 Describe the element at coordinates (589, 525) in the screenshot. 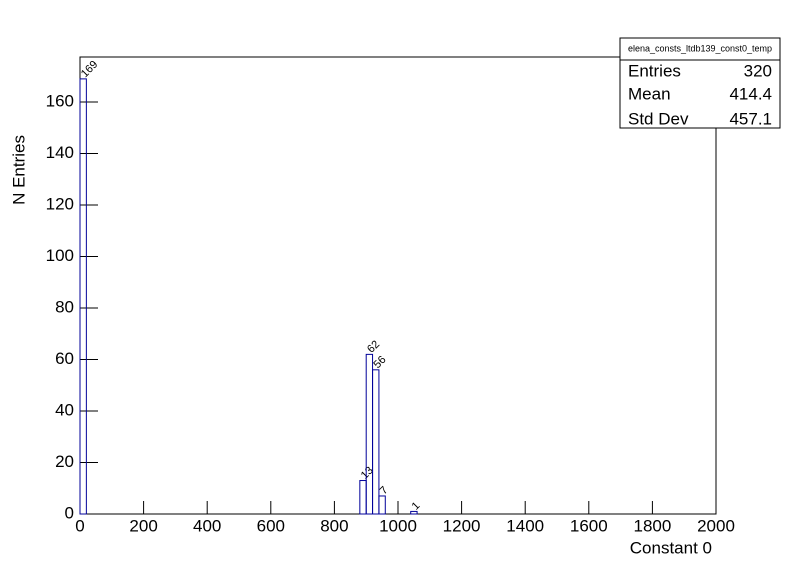

I see `x-tick-label: 1600` at that location.